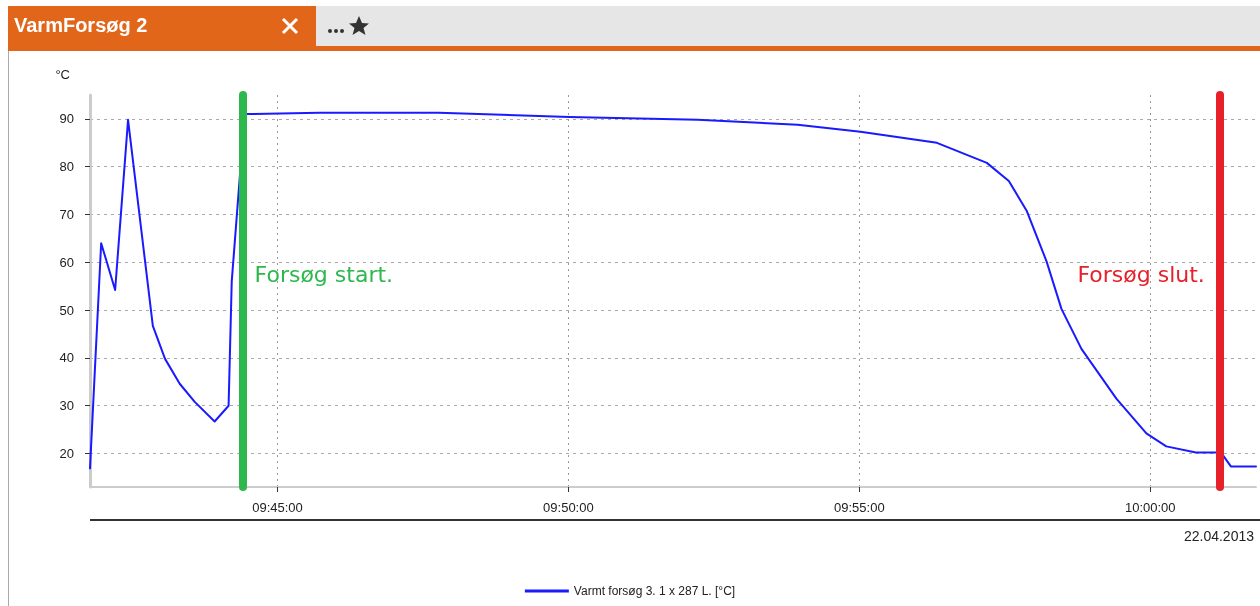  What do you see at coordinates (81, 25) in the screenshot?
I see `chart-title: VarmForsøg 2` at bounding box center [81, 25].